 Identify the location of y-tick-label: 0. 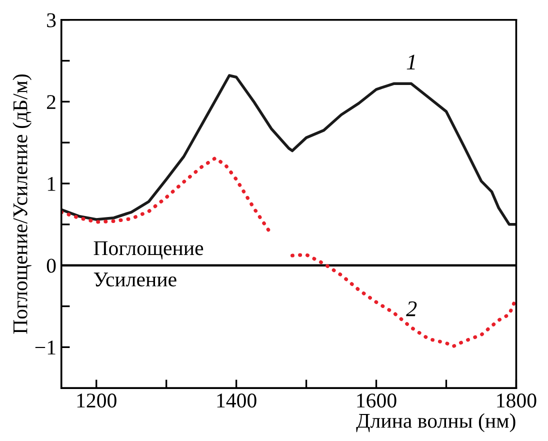
(51, 265).